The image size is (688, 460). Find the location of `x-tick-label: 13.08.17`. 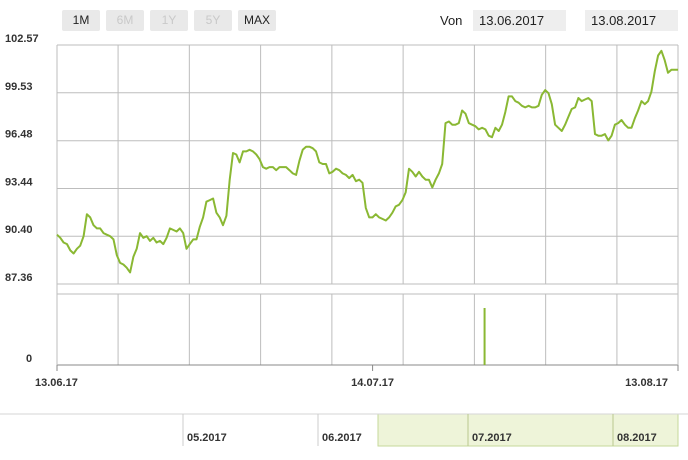

x-tick-label: 13.08.17 is located at coordinates (646, 383).